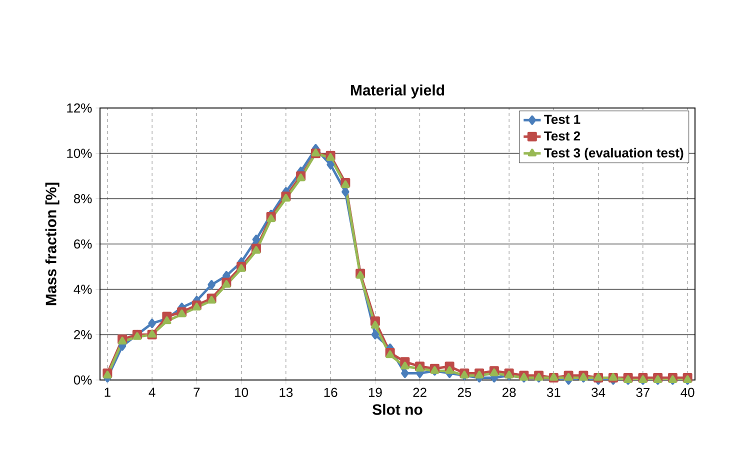 The image size is (730, 450). What do you see at coordinates (197, 392) in the screenshot?
I see `x-tick-label: 7` at bounding box center [197, 392].